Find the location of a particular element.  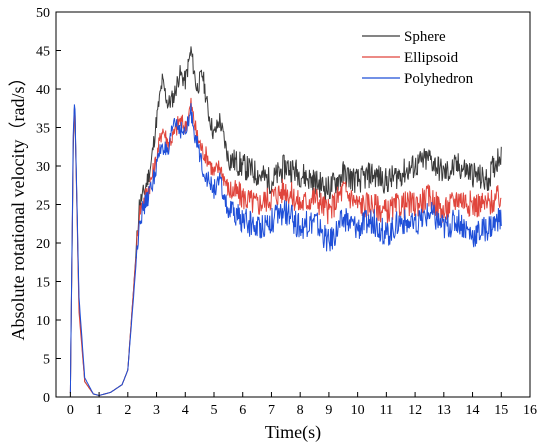

y-tick-label: 45 is located at coordinates (43, 52).